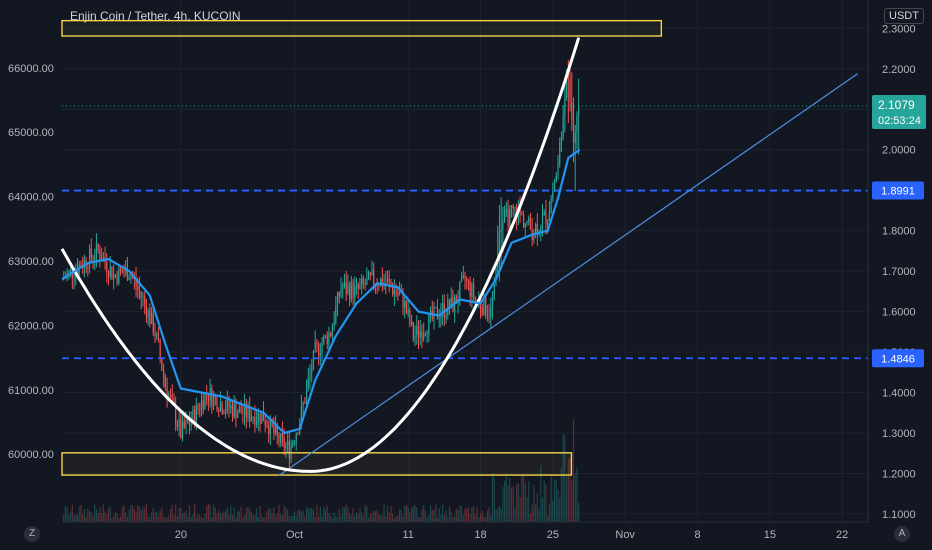  What do you see at coordinates (31, 69) in the screenshot?
I see `left-axis-tick: 66000.00` at bounding box center [31, 69].